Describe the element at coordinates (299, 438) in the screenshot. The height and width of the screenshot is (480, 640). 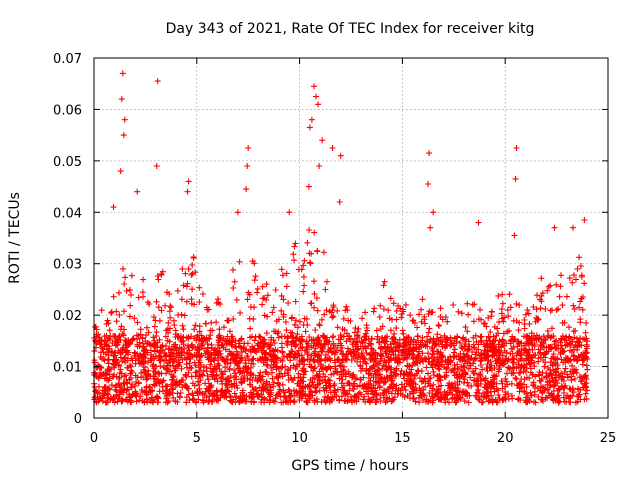
I see `x-tick-label: 10` at that location.